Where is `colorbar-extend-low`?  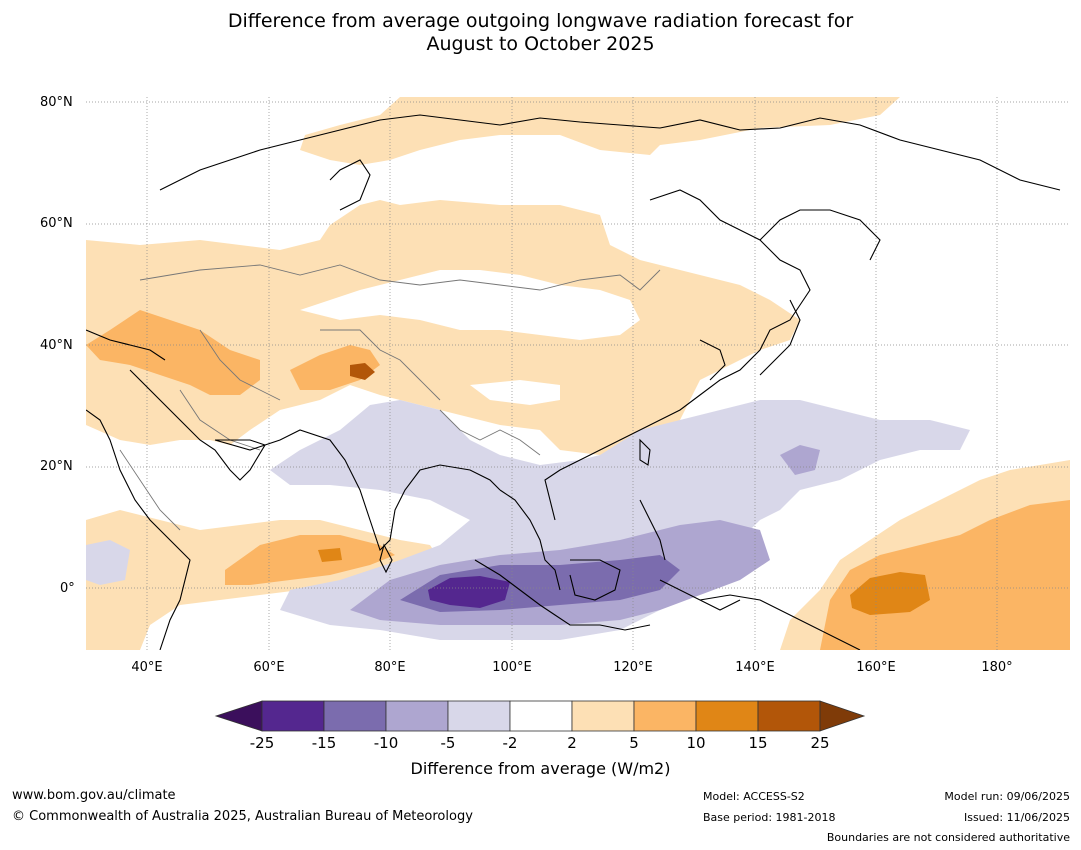 colorbar-extend-low is located at coordinates (238, 716).